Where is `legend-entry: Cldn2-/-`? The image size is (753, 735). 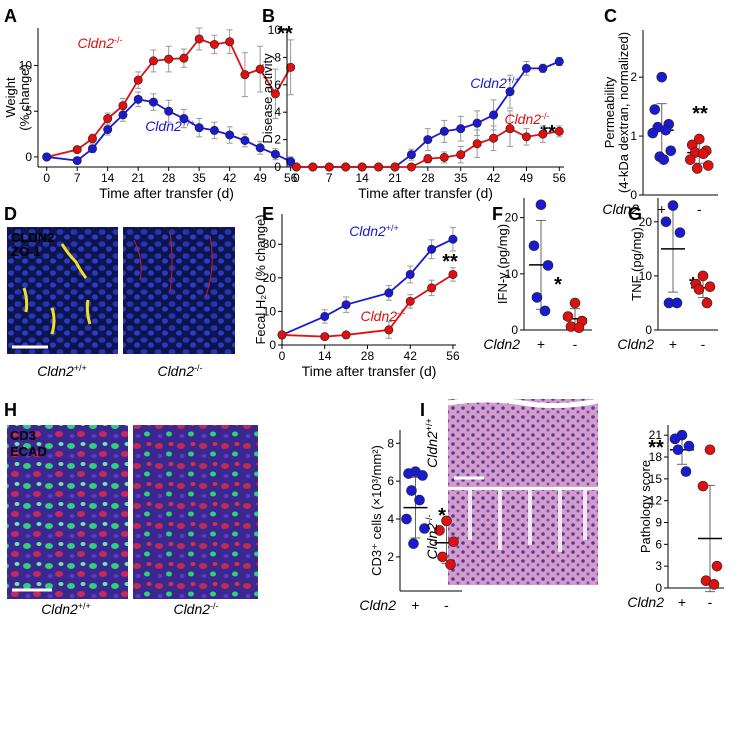
legend-entry: Cldn2-/- is located at coordinates (382, 316).